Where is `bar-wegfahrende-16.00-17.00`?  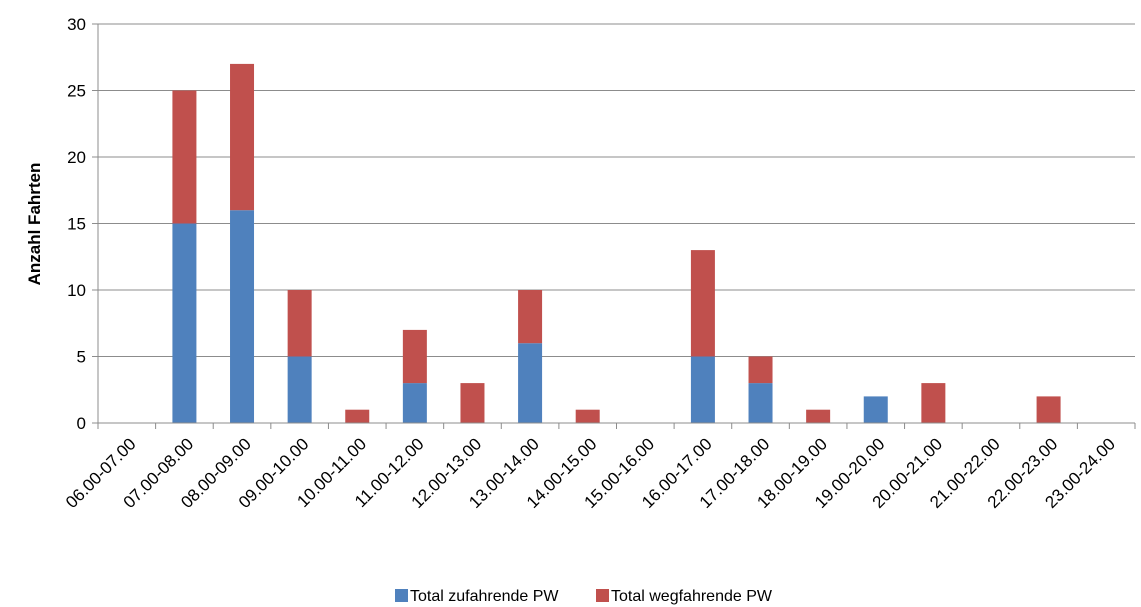 bar-wegfahrende-16.00-17.00 is located at coordinates (702, 303).